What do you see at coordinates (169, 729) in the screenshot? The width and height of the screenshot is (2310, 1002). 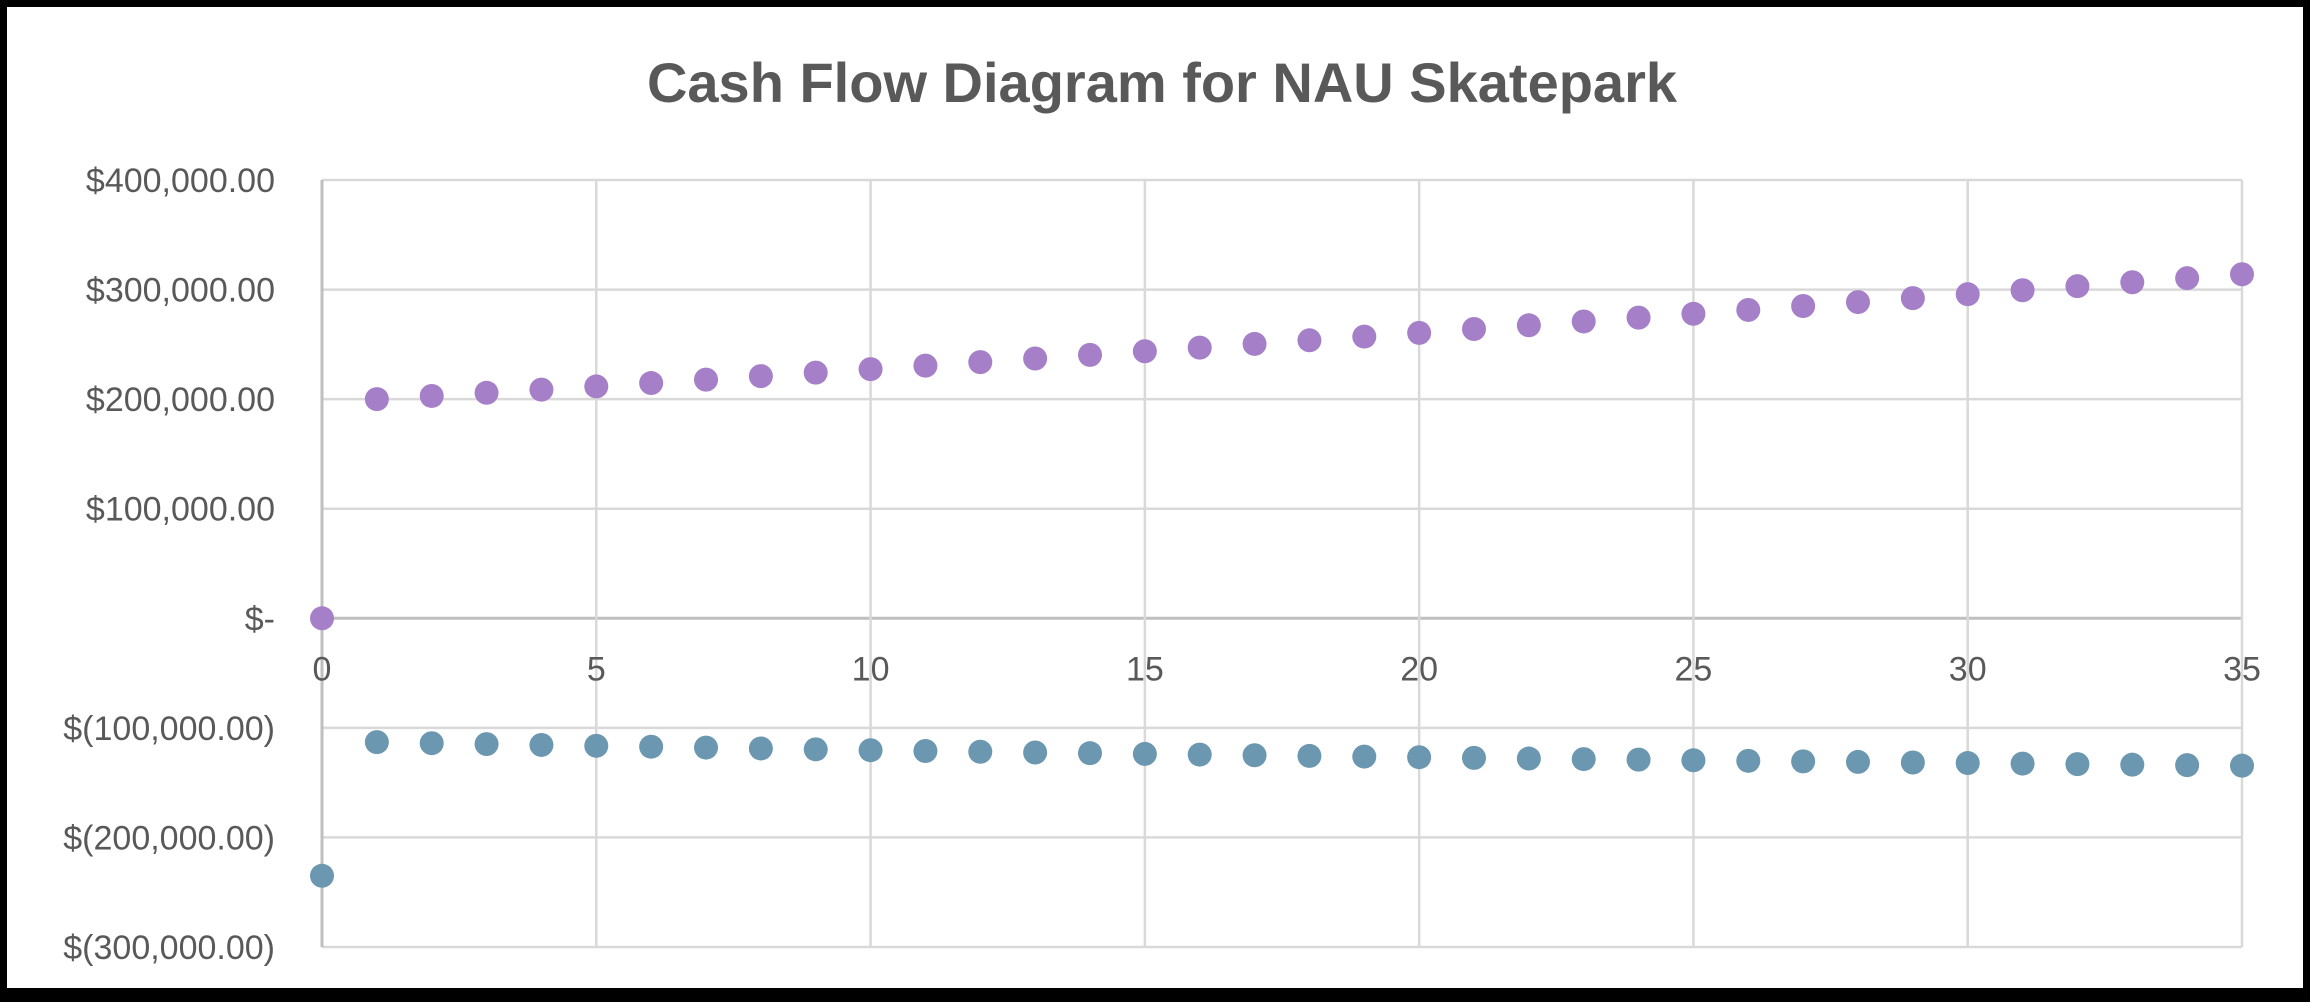 I see `y-tick-label: $(100,000.00)` at bounding box center [169, 729].